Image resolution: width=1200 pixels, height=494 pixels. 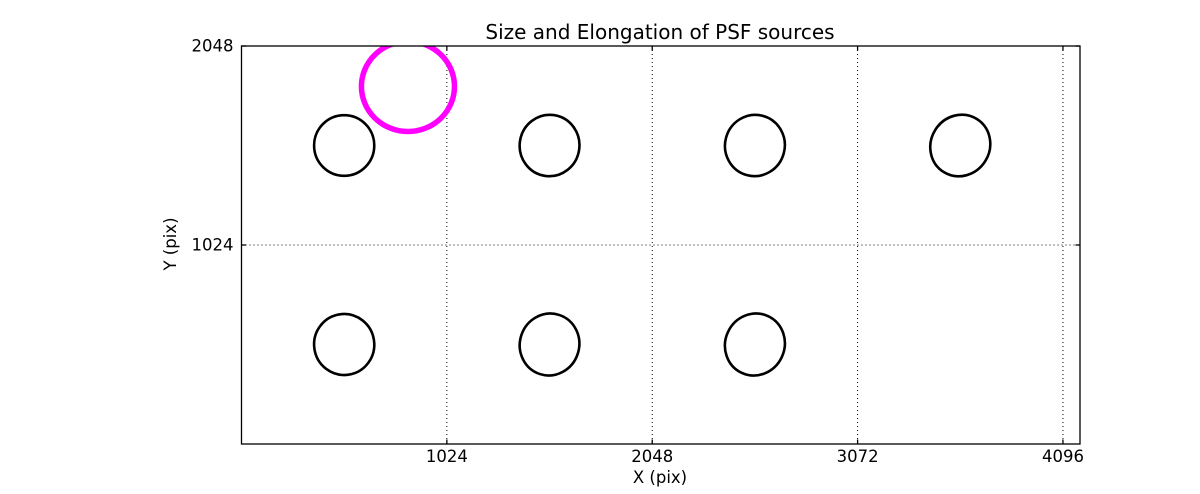 I want to click on reference-circle, so click(x=408, y=90).